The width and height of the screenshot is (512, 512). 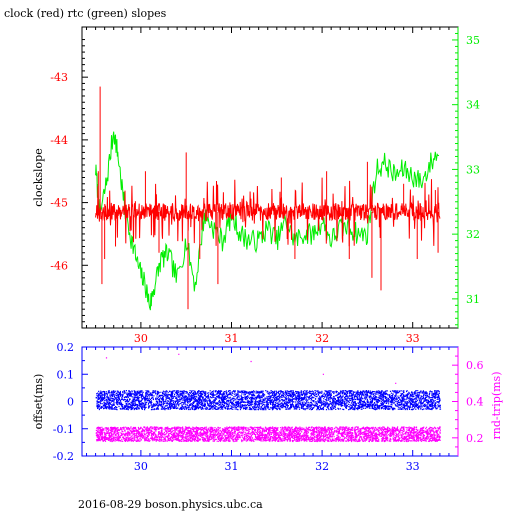 What do you see at coordinates (66, 347) in the screenshot?
I see `y-tick-label: 0.2` at bounding box center [66, 347].